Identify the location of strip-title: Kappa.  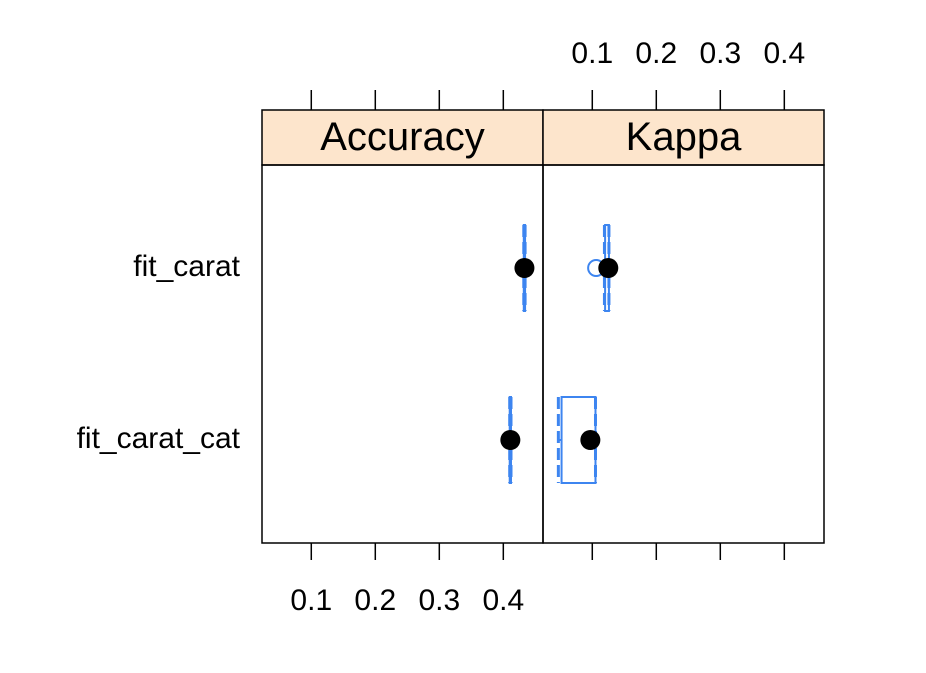
(684, 137).